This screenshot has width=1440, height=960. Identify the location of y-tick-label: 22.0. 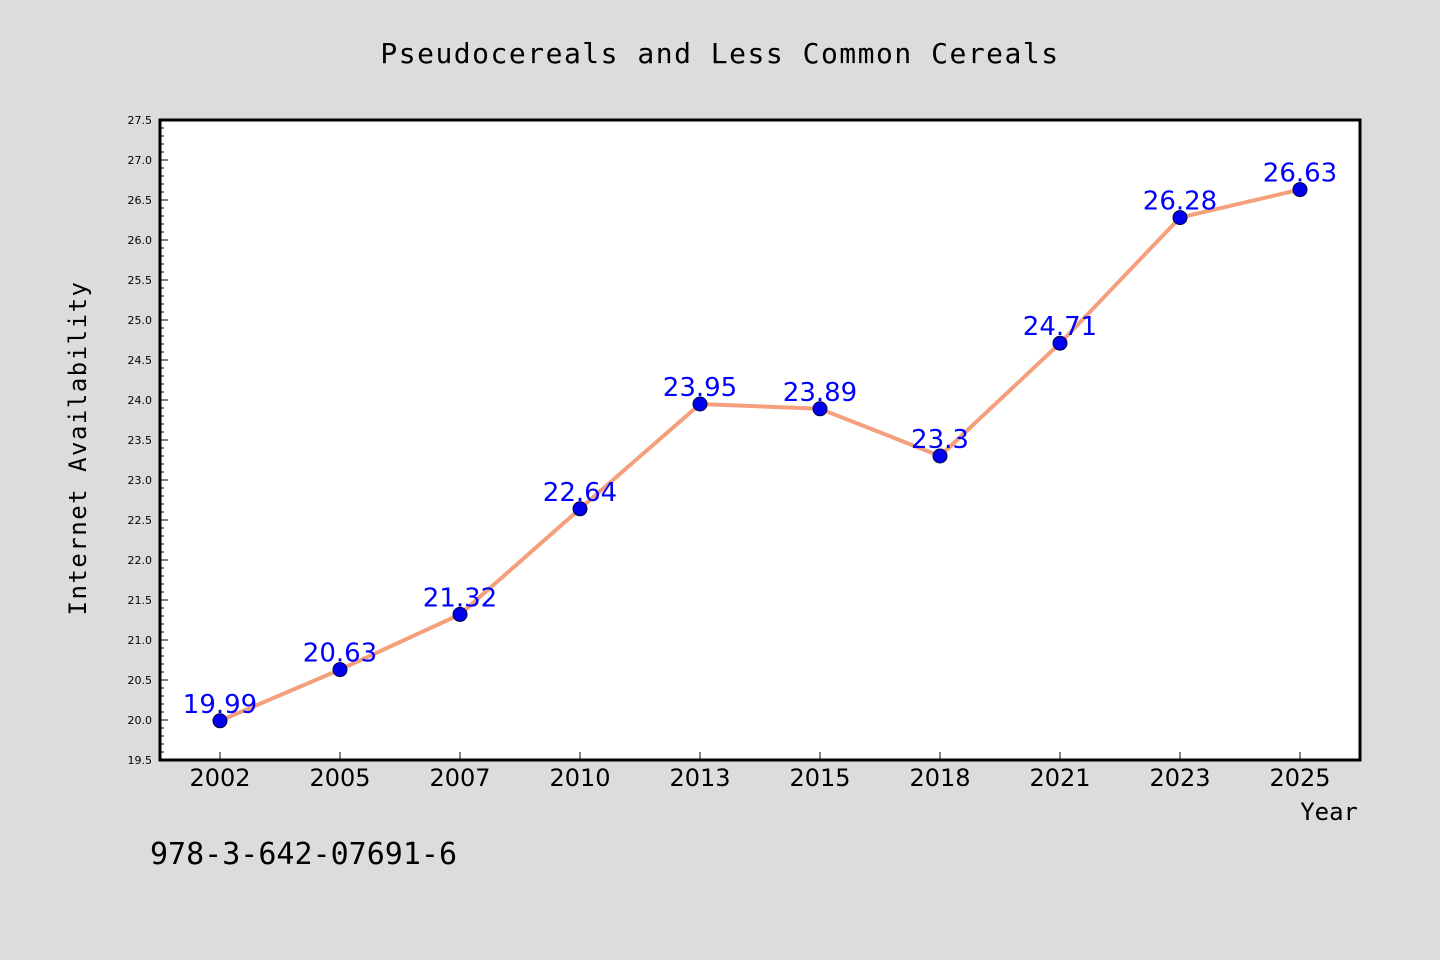
(140, 560).